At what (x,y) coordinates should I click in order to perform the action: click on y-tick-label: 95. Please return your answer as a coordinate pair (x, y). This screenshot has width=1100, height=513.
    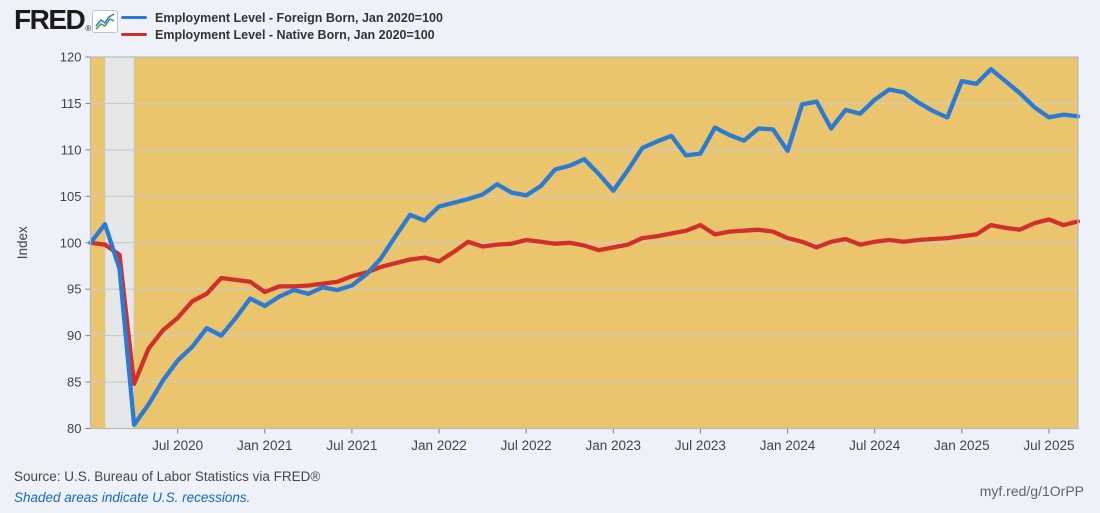
    Looking at the image, I should click on (74, 289).